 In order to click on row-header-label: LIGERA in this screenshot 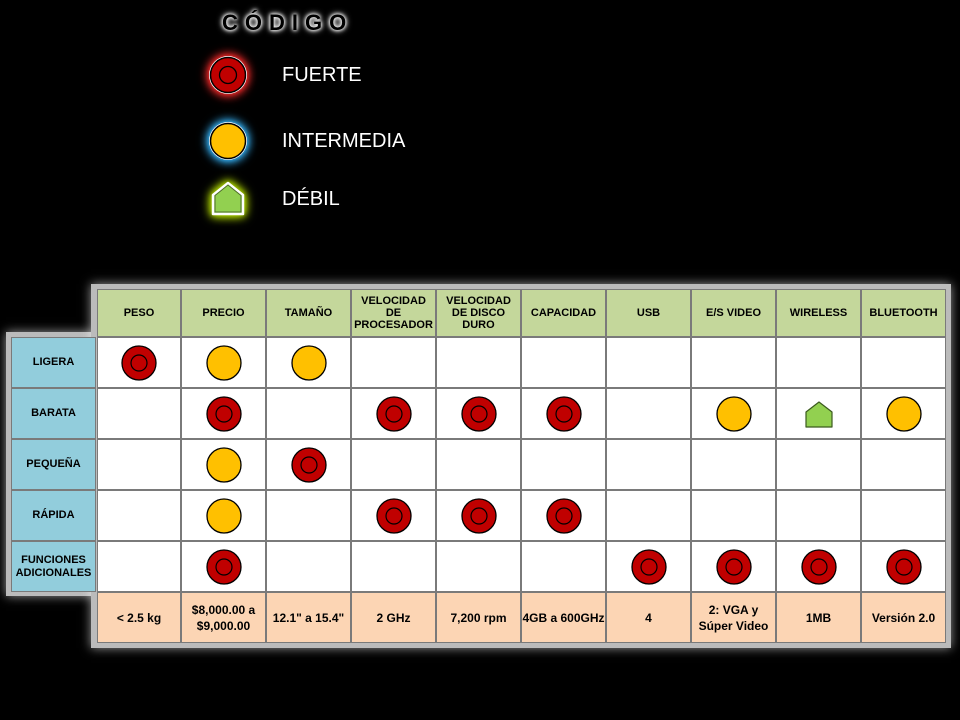, I will do `click(53, 362)`.